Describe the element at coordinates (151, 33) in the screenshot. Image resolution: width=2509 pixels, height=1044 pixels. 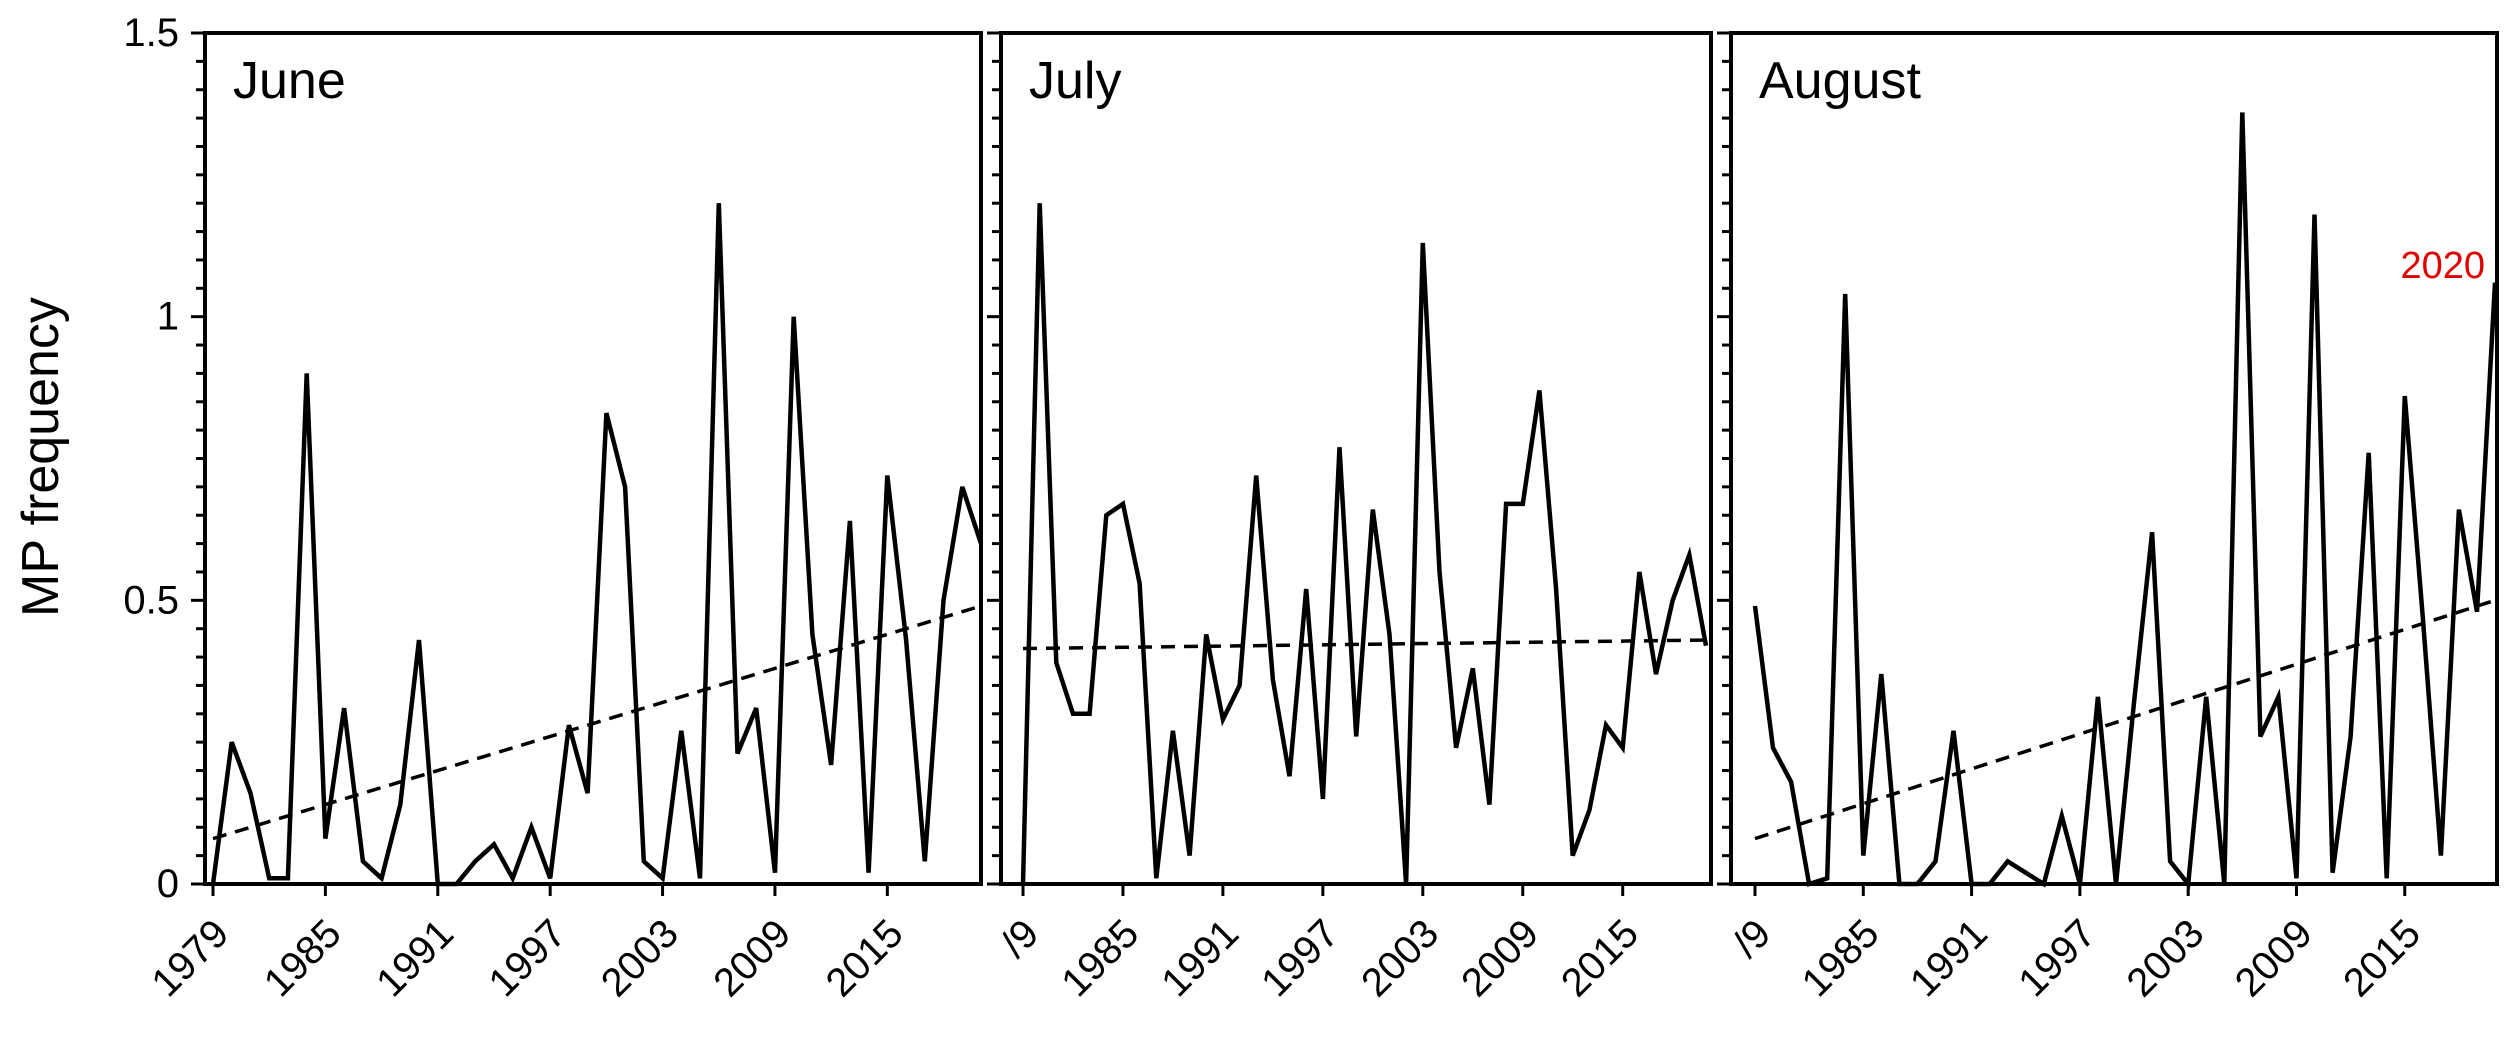
I see `y-tick-label: 1.5` at that location.